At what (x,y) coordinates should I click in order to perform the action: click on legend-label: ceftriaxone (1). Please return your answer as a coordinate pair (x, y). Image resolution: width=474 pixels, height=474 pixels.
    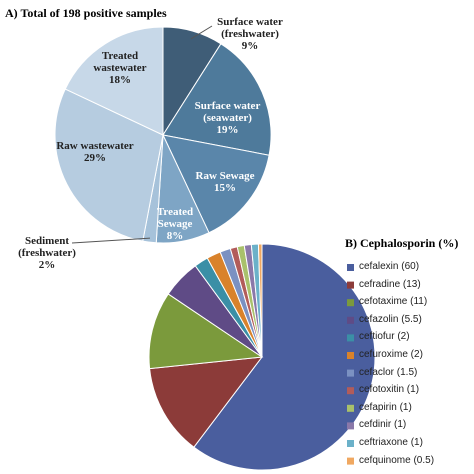
    Looking at the image, I should click on (391, 442).